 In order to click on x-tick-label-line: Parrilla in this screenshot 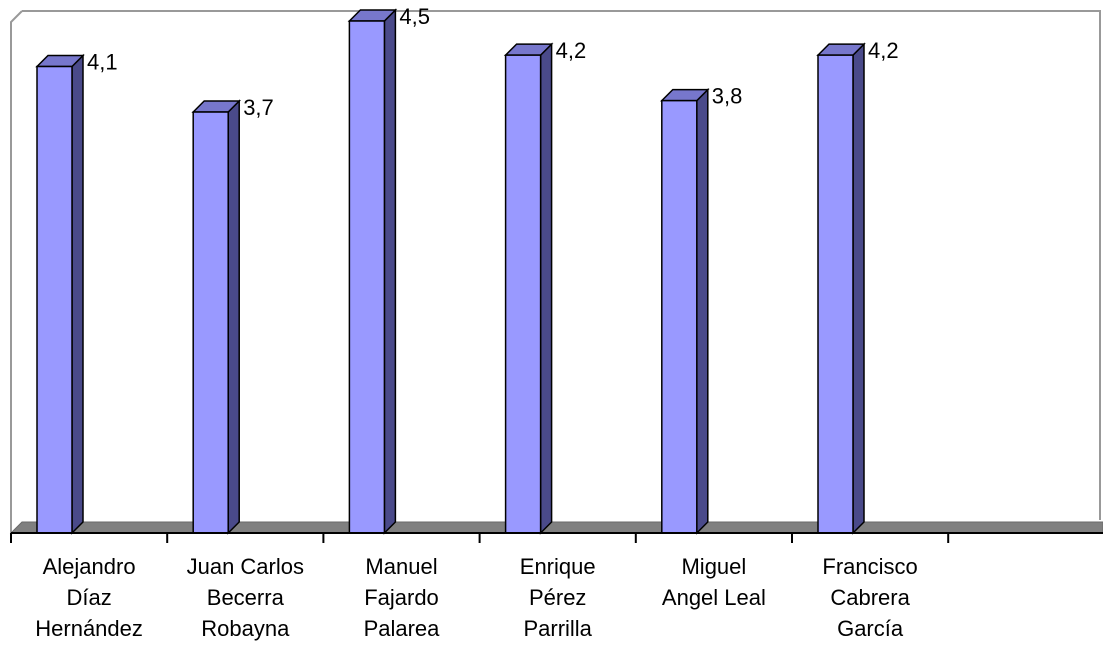, I will do `click(557, 628)`.